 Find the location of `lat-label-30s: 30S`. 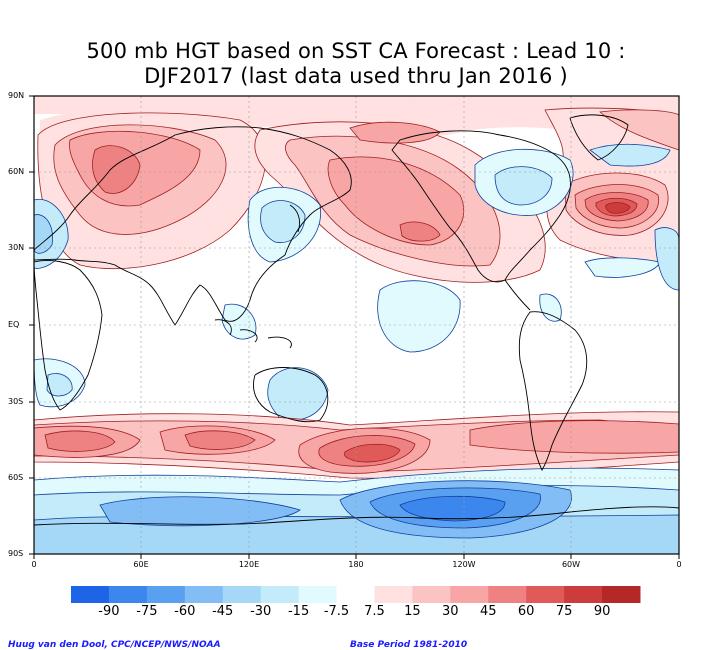

lat-label-30s: 30S is located at coordinates (16, 401).